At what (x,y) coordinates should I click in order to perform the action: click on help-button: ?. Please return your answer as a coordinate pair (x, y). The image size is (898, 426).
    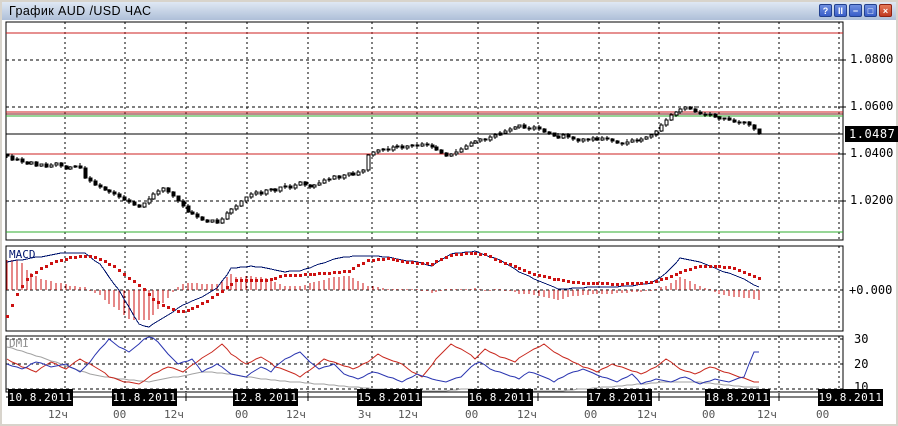
    Looking at the image, I should click on (825, 10).